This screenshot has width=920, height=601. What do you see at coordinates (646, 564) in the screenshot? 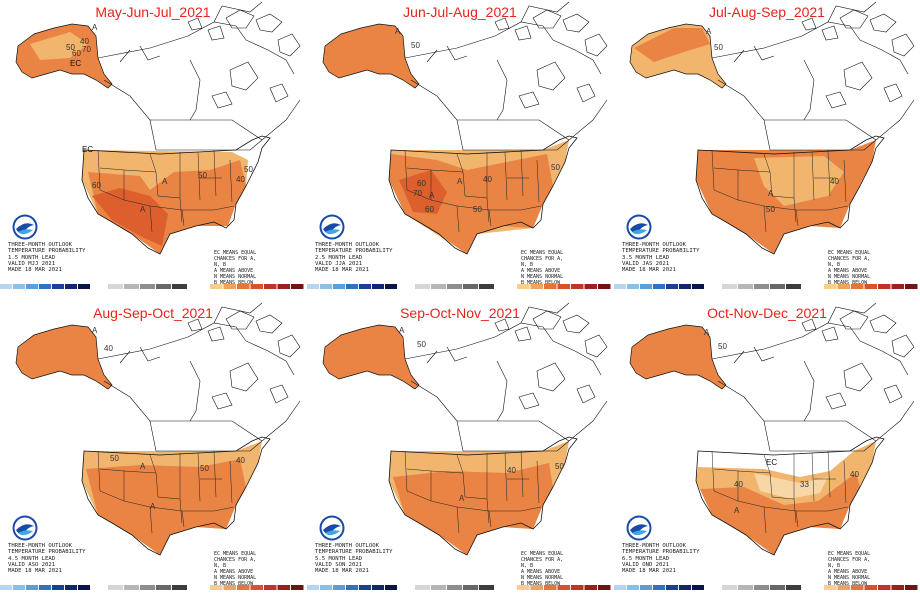
I see `info-line: VALID OND 2021` at bounding box center [646, 564].